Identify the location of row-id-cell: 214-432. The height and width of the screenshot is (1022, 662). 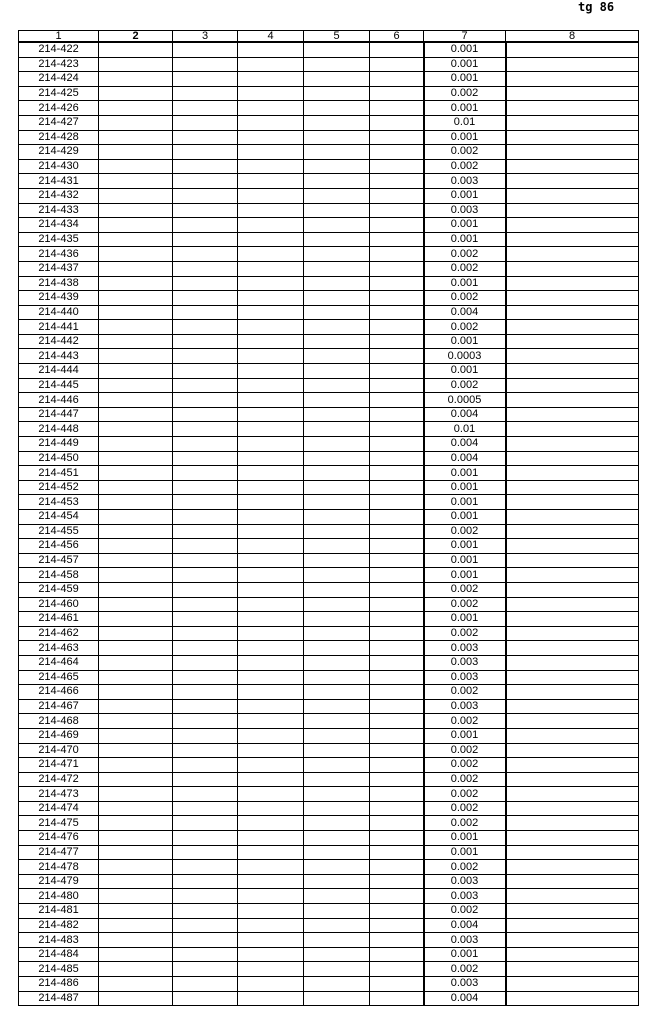
(58, 195).